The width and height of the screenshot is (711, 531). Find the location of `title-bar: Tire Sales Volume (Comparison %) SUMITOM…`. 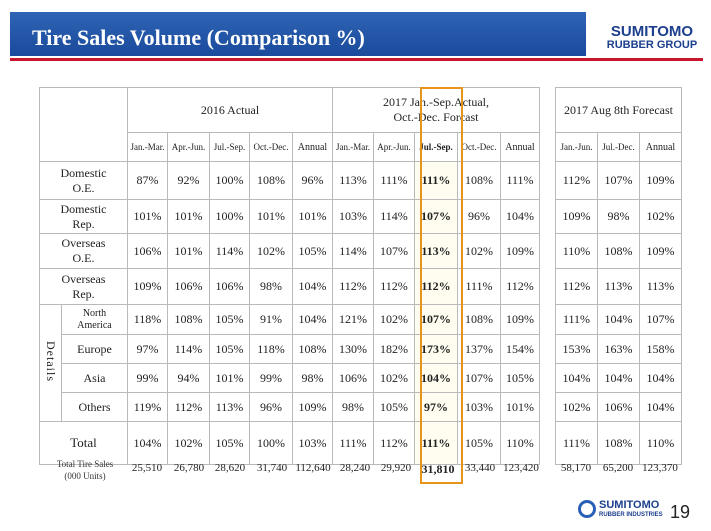

title-bar: Tire Sales Volume (Comparison %) SUMITOM… is located at coordinates (355, 31).